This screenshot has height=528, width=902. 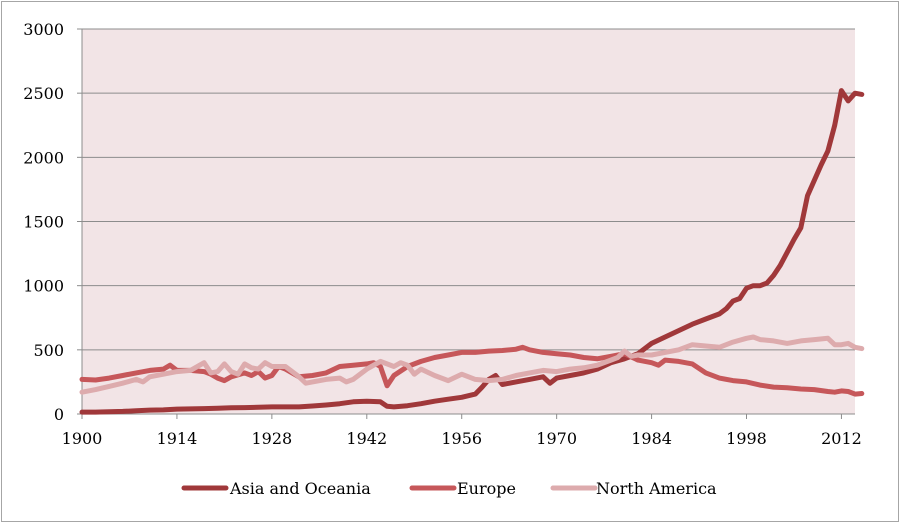 I want to click on x-tick-label: 1998, so click(x=746, y=438).